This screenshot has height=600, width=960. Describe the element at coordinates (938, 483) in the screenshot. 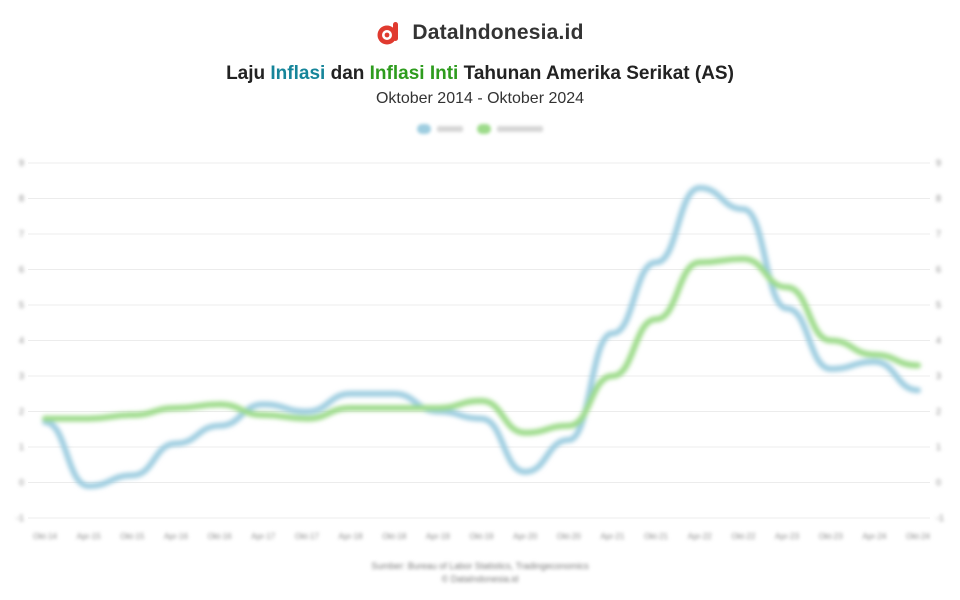

I see `y-right-tick-label: 0` at that location.